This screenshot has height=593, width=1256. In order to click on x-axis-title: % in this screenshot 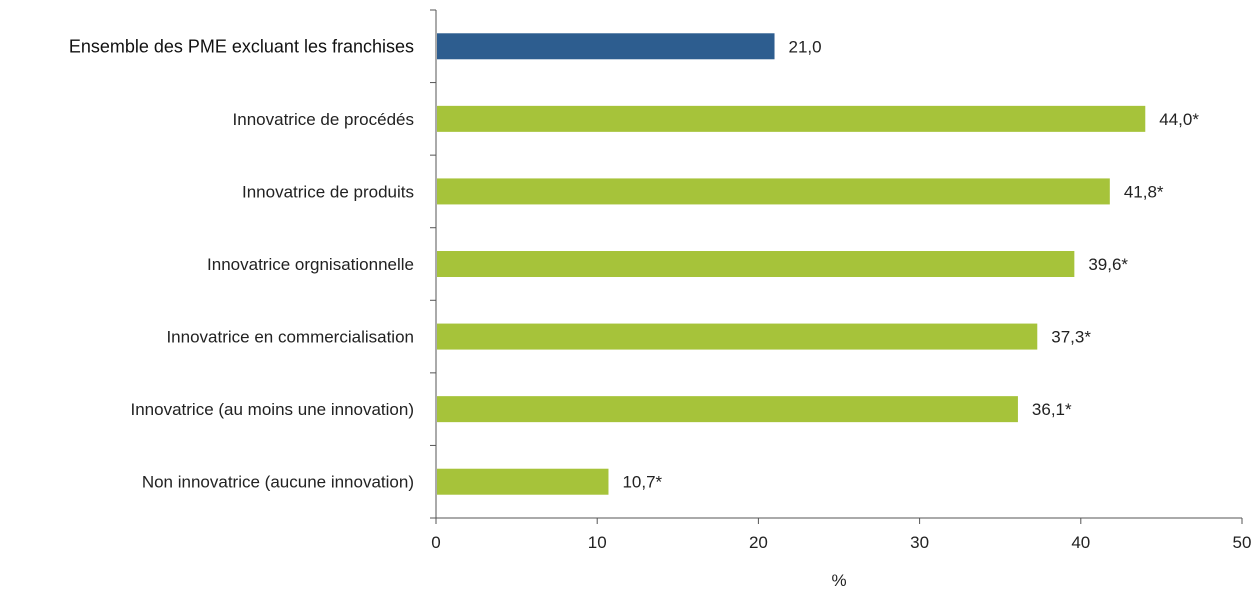, I will do `click(838, 580)`.